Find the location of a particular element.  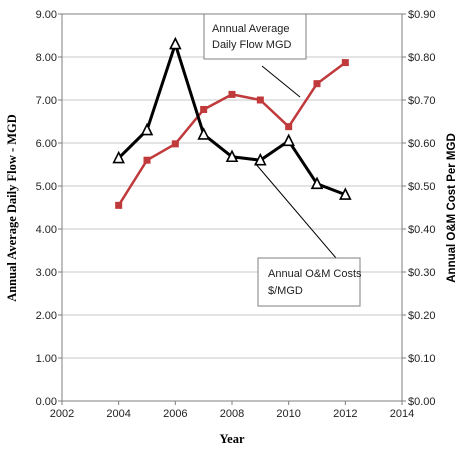

flow-callout: Annual Average Daily Flow MGD is located at coordinates (255, 55).